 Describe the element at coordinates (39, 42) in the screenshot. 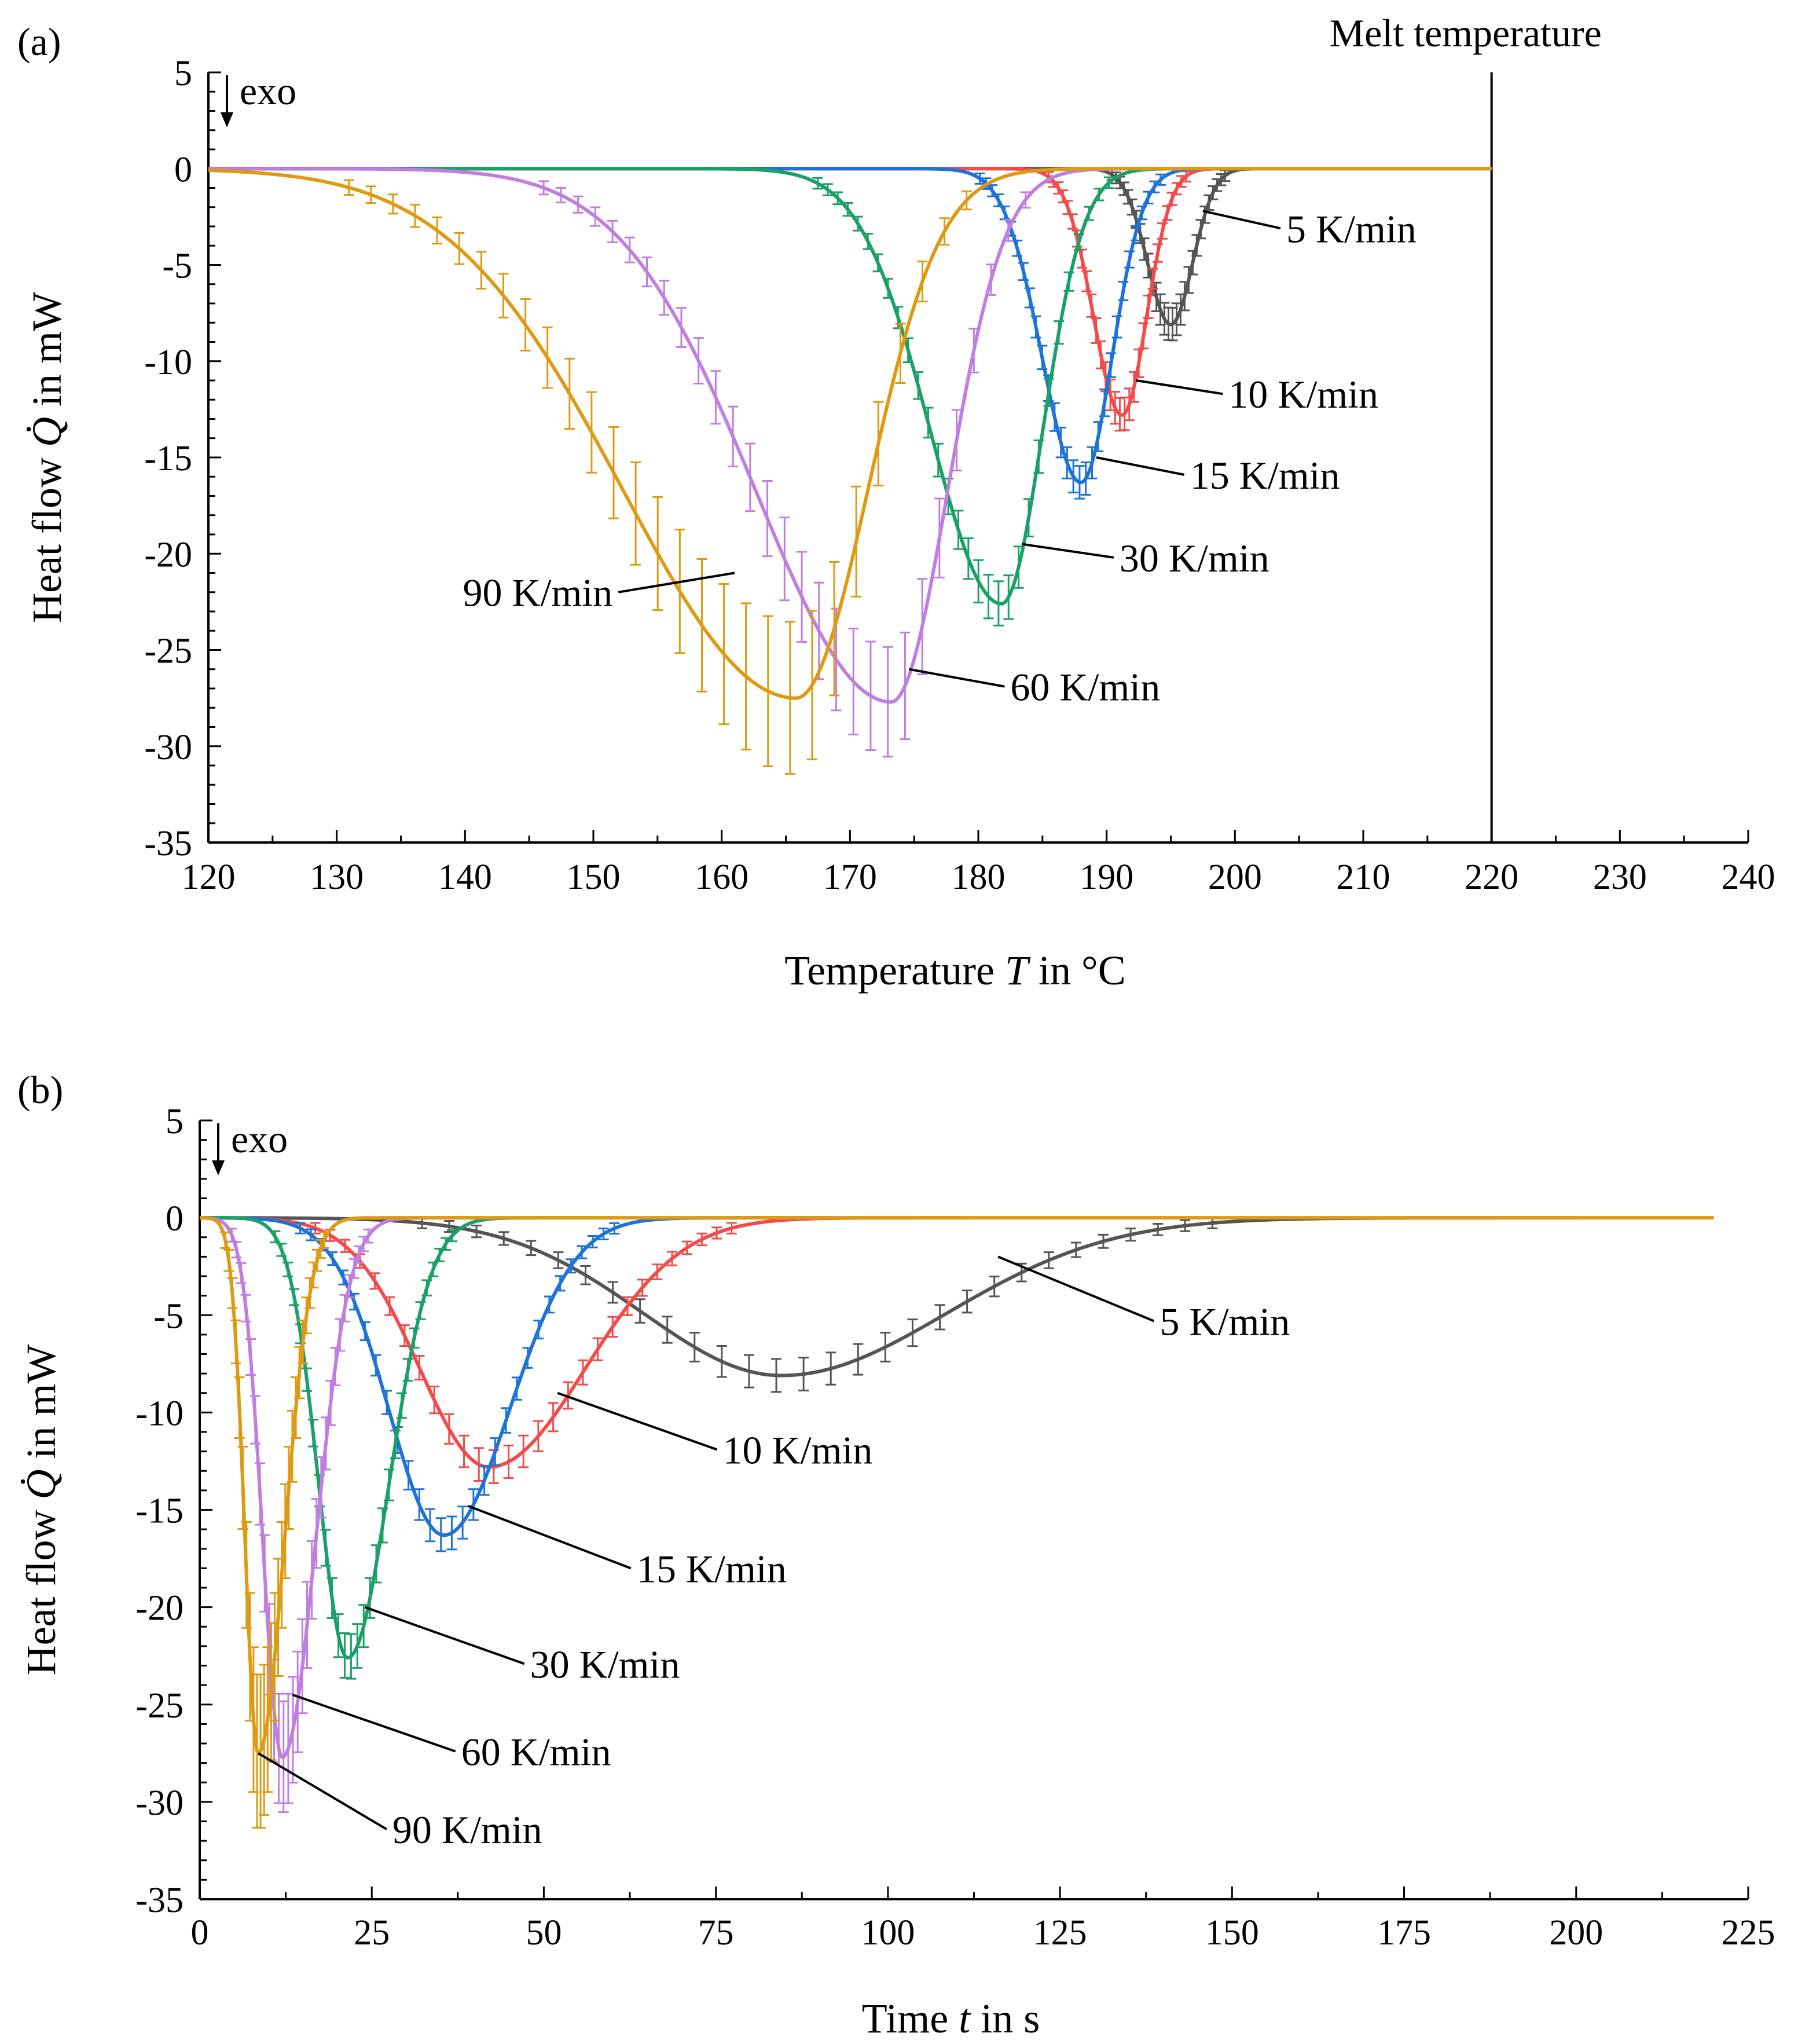

I see `panel-label: (a)` at that location.